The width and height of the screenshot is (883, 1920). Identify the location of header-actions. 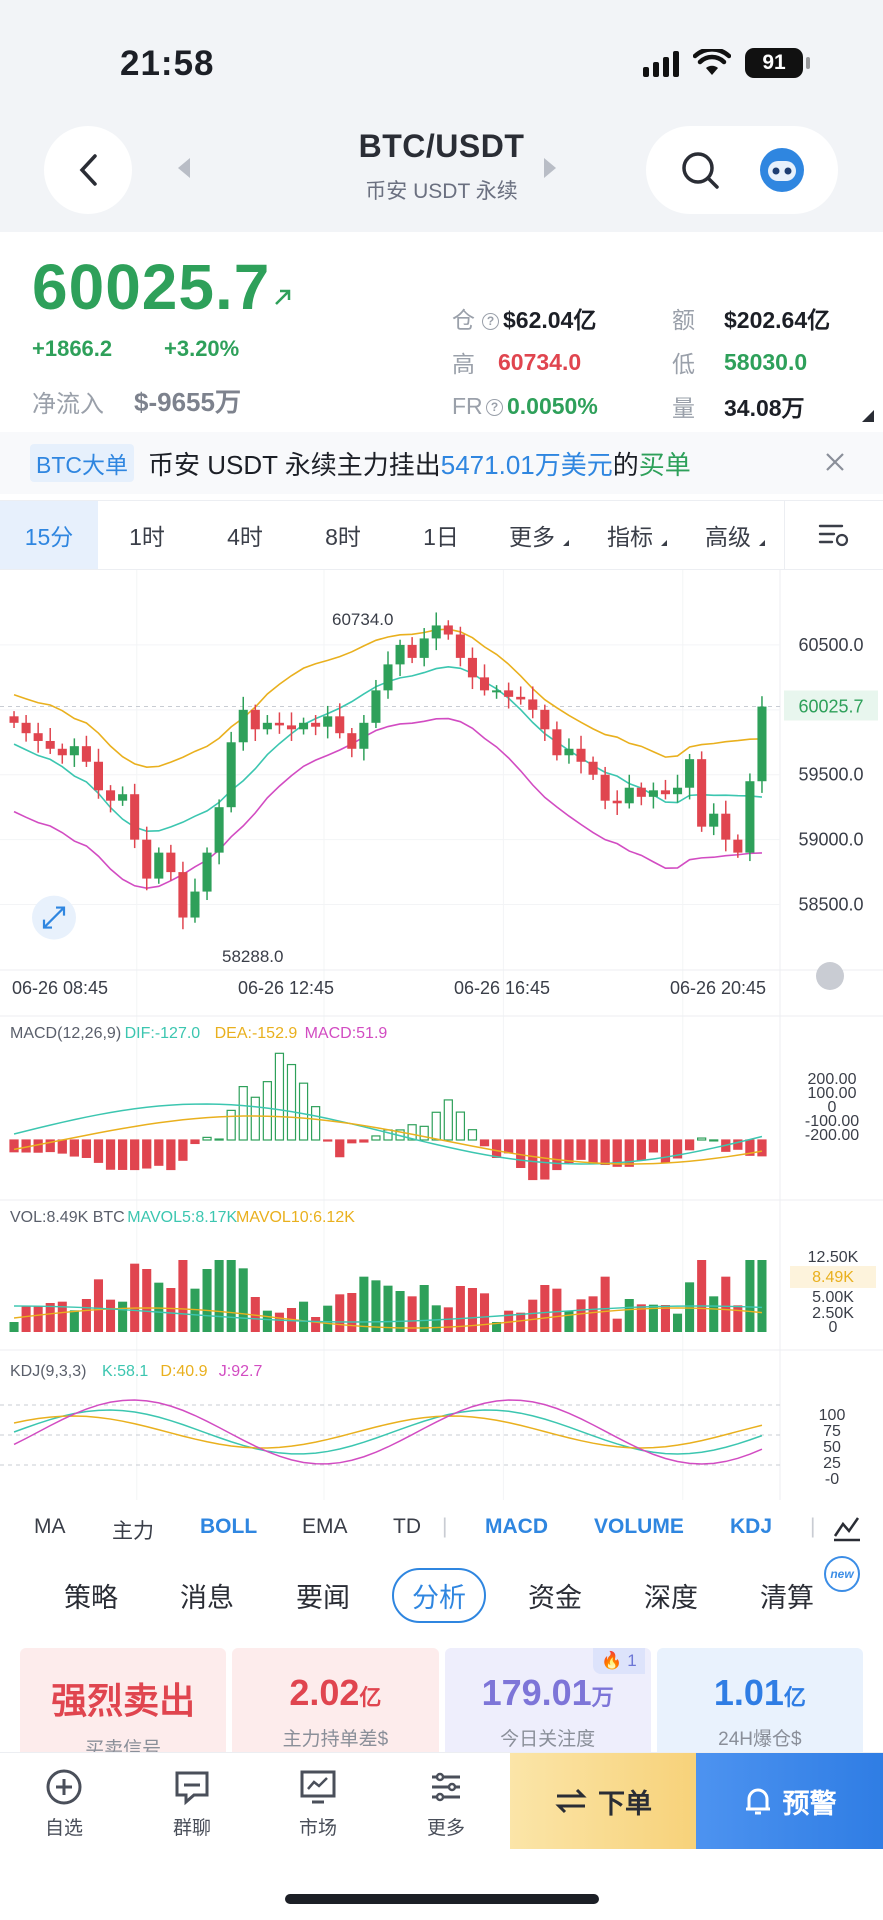
(742, 170).